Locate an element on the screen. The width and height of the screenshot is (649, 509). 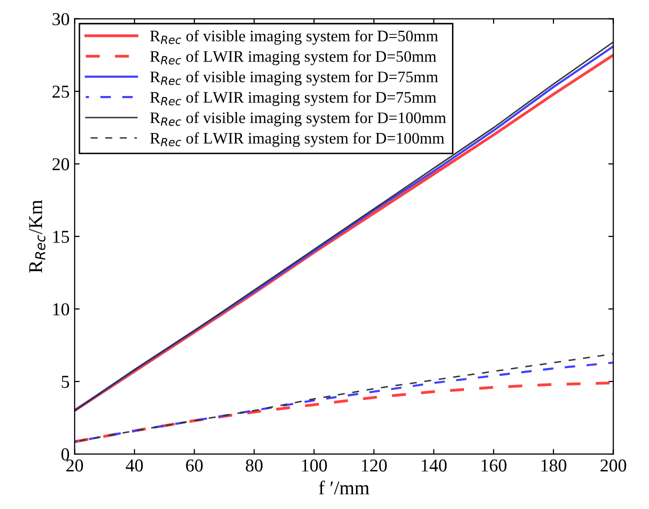
y-tick-label: 15 is located at coordinates (61, 236).